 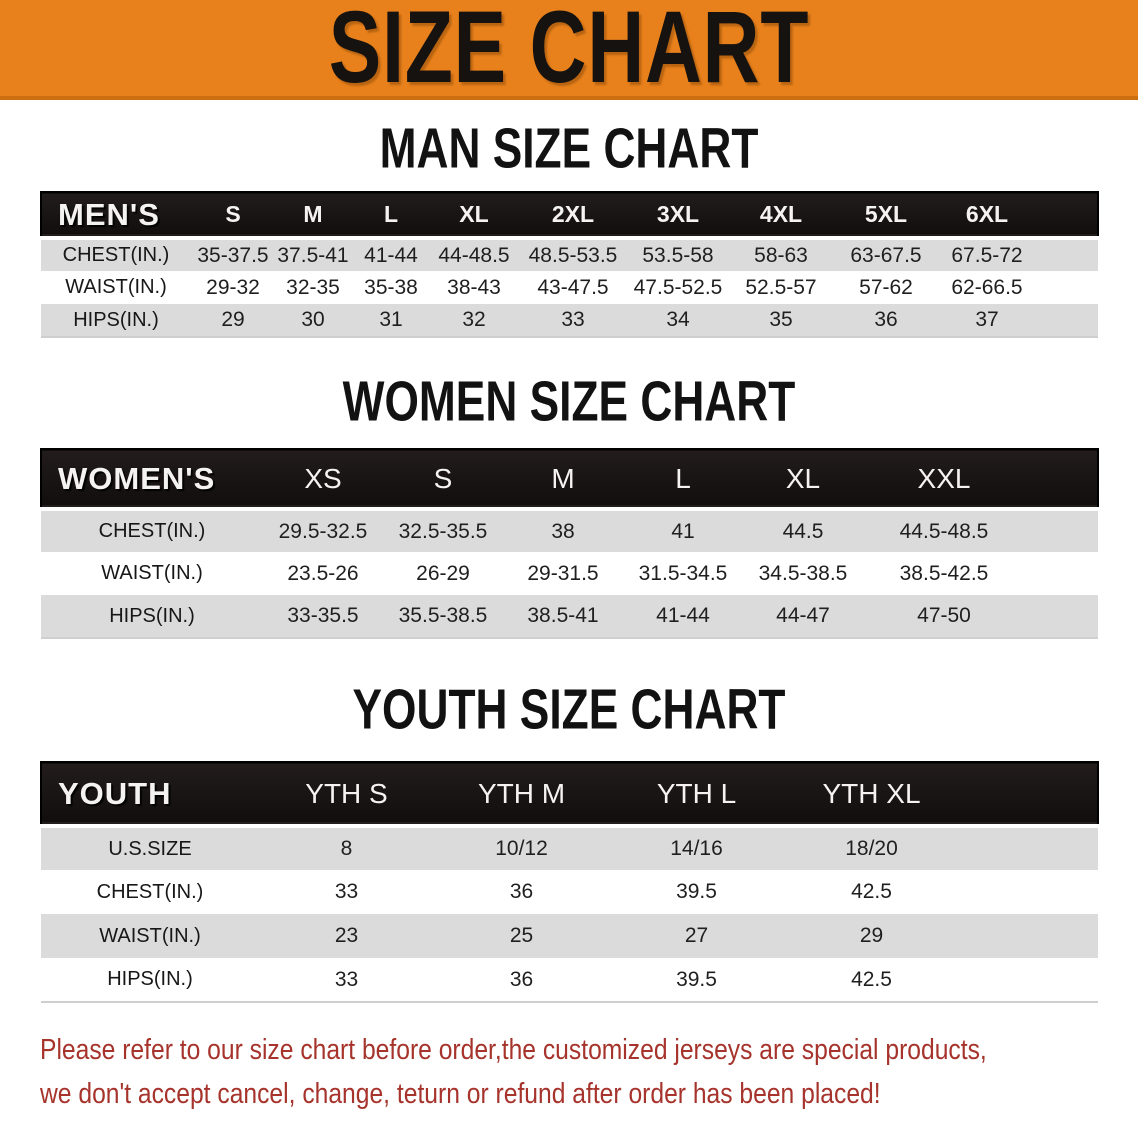 What do you see at coordinates (683, 531) in the screenshot?
I see `table-cell: 41` at bounding box center [683, 531].